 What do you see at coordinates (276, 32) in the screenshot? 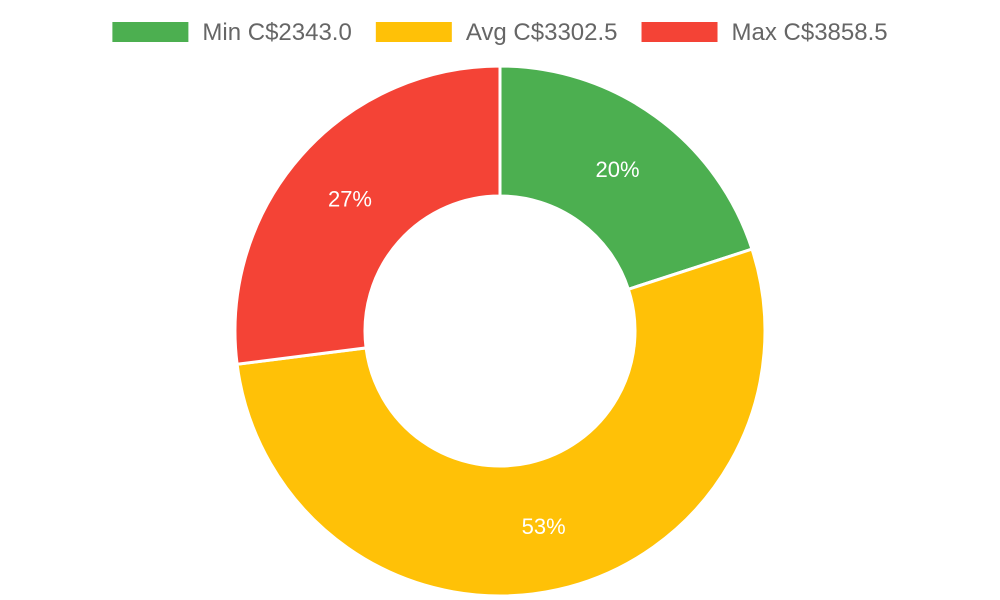
I see `legend-label: Min C$2343.0` at bounding box center [276, 32].